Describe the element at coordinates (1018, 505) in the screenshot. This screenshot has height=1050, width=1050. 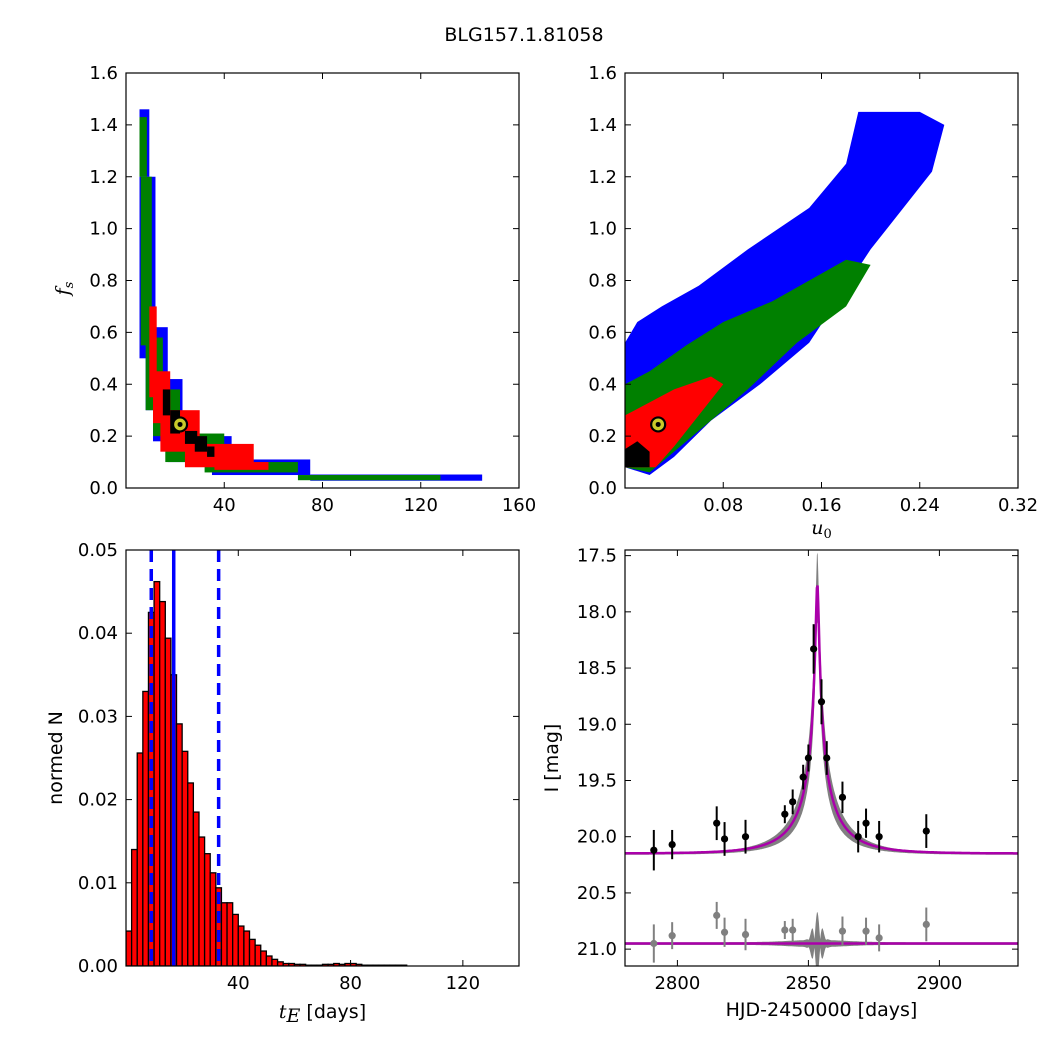
I see `x-tick-label: 0.32` at that location.